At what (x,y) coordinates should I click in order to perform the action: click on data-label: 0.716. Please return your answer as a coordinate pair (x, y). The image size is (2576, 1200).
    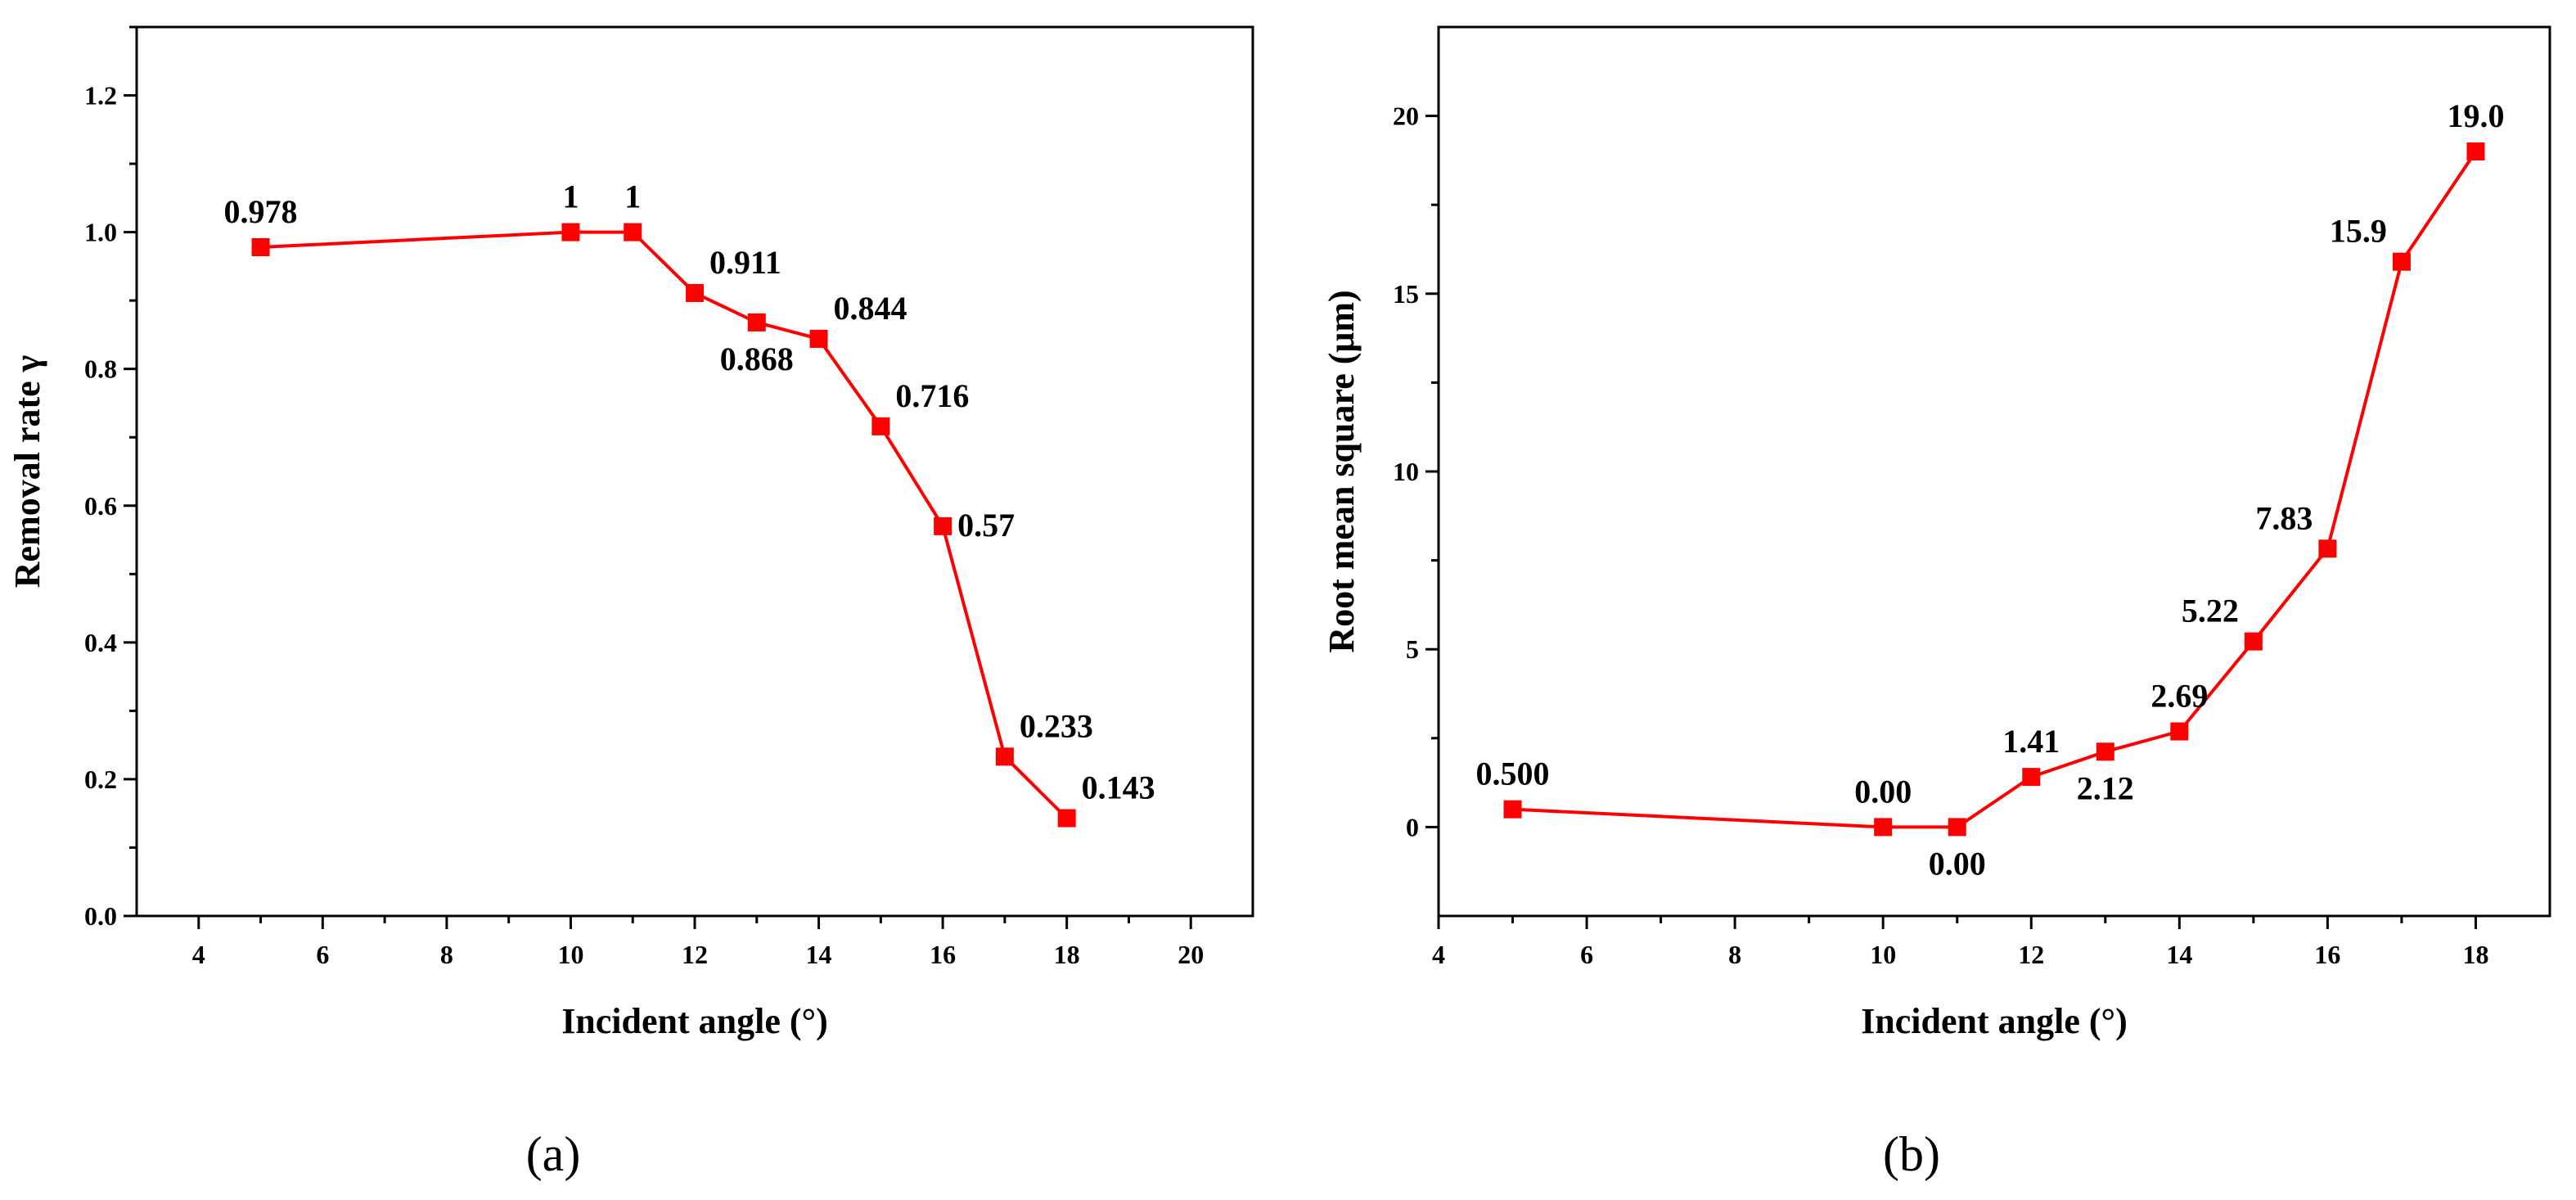
    Looking at the image, I should click on (932, 395).